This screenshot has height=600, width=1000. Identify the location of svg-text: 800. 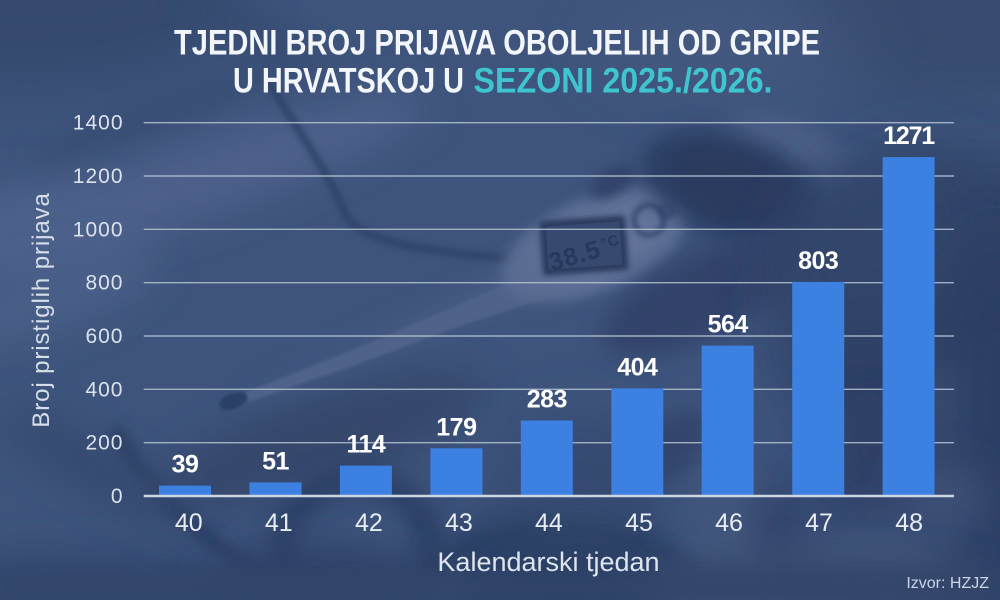
(104, 283).